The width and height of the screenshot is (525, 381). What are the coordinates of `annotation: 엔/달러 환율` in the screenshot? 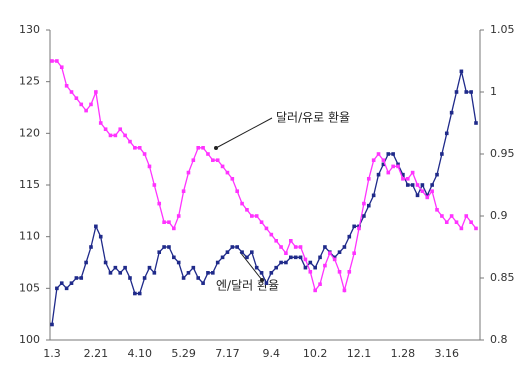 It's located at (247, 286).